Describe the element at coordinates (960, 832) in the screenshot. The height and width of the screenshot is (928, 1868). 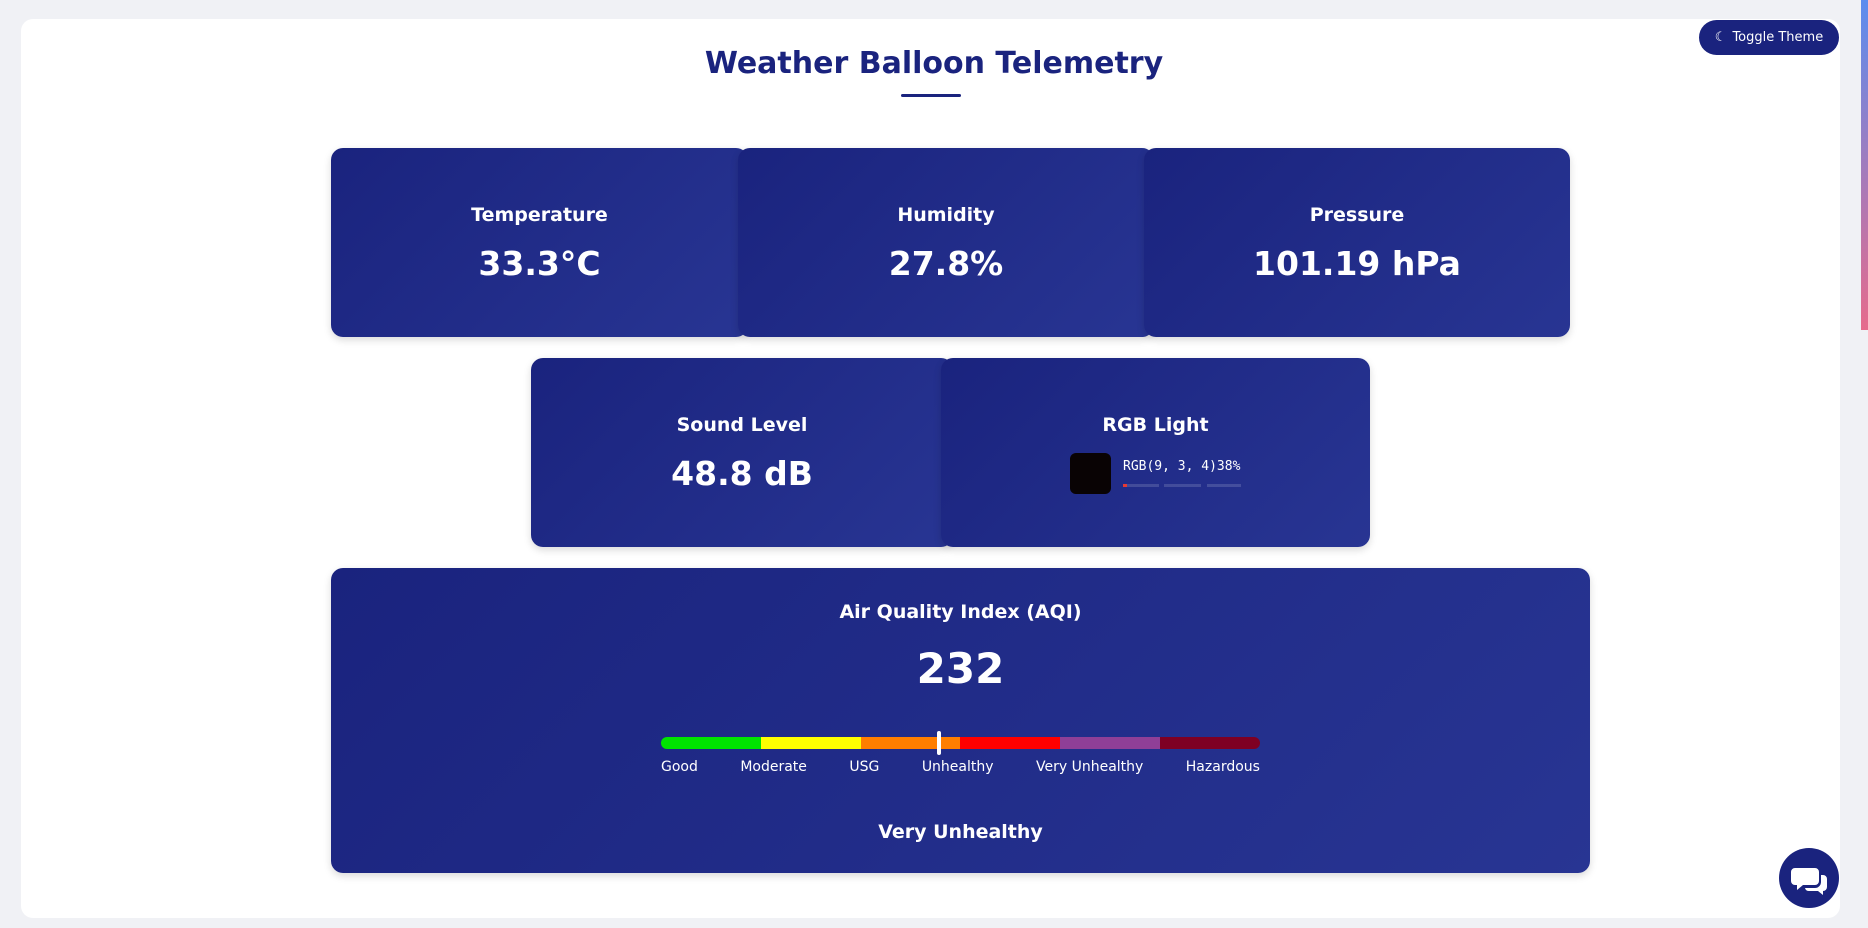
I see `aqi-status: Very Unhealthy` at that location.